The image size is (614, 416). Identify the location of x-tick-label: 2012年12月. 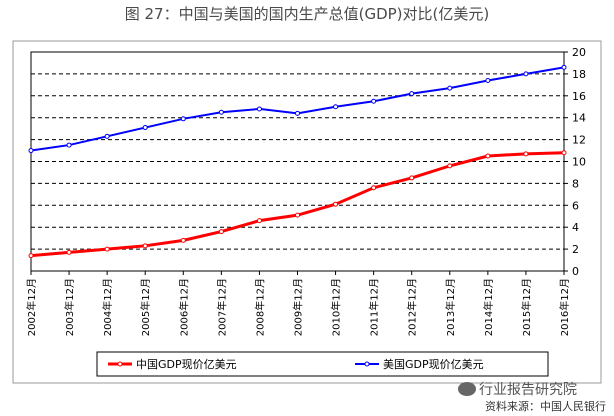
(412, 307).